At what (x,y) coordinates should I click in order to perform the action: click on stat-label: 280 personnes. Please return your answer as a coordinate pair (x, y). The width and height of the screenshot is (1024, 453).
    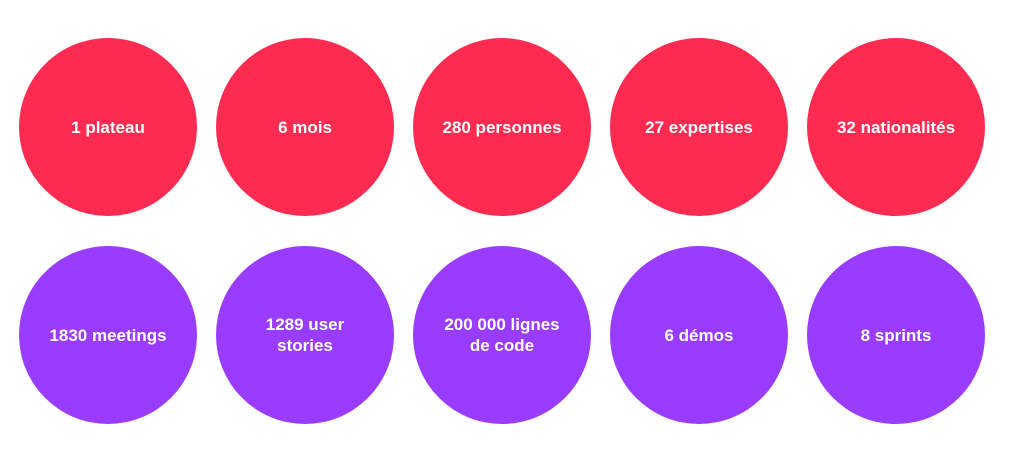
    Looking at the image, I should click on (502, 127).